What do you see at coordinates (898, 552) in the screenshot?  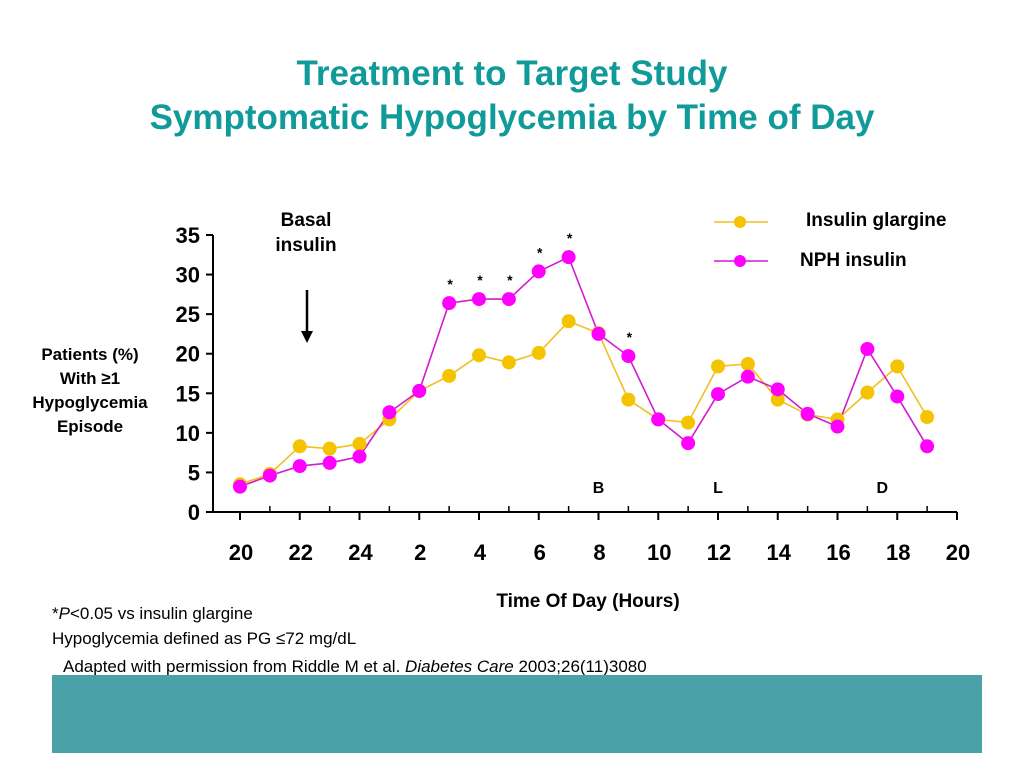 I see `x-tick-label: 18` at bounding box center [898, 552].